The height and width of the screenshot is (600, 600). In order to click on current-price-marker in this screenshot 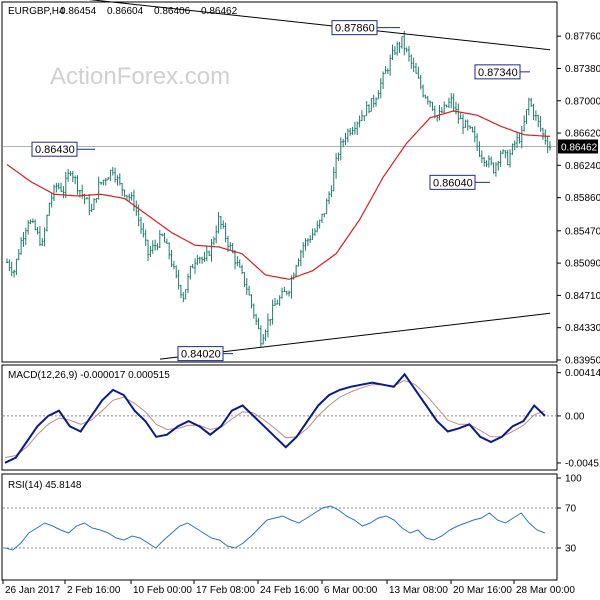, I will do `click(578, 146)`.